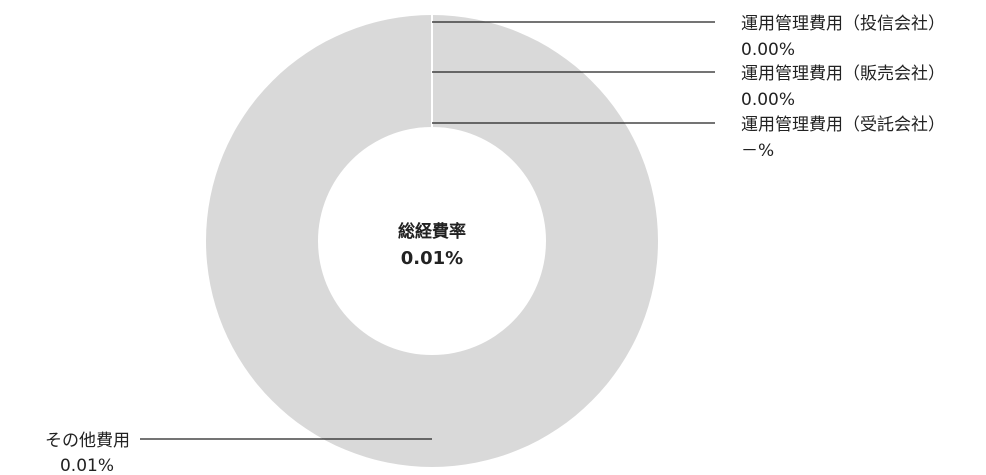 This screenshot has height=475, width=986. I want to click on center-title: 総経費率, so click(432, 231).